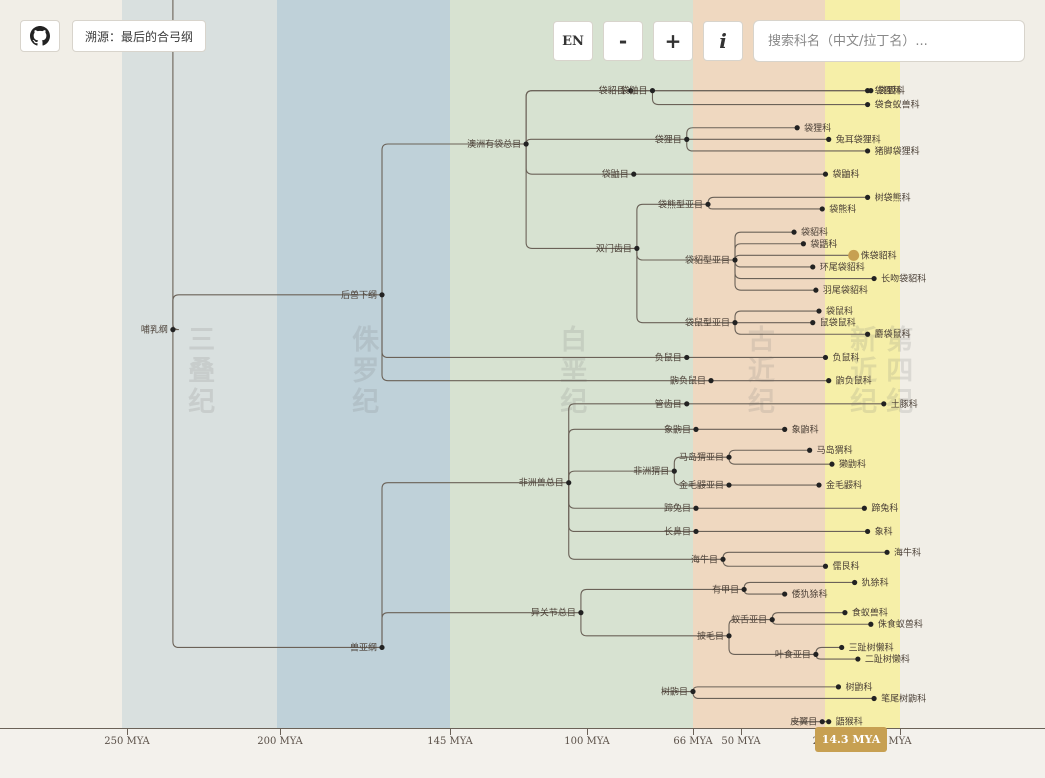  Describe the element at coordinates (903, 279) in the screenshot. I see `family-label: 长吻袋貂科` at that location.